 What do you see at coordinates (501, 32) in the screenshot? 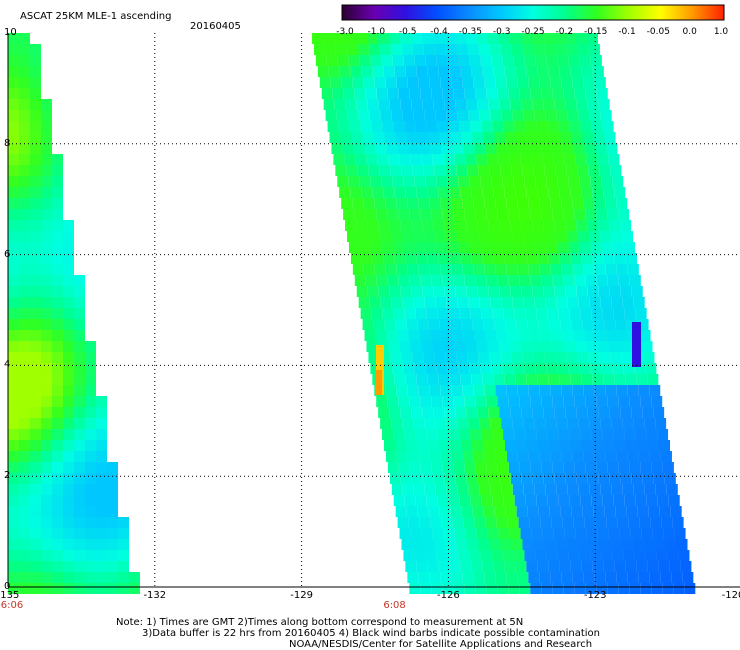
I see `colorbar-tick-label: -0.3` at bounding box center [501, 32].